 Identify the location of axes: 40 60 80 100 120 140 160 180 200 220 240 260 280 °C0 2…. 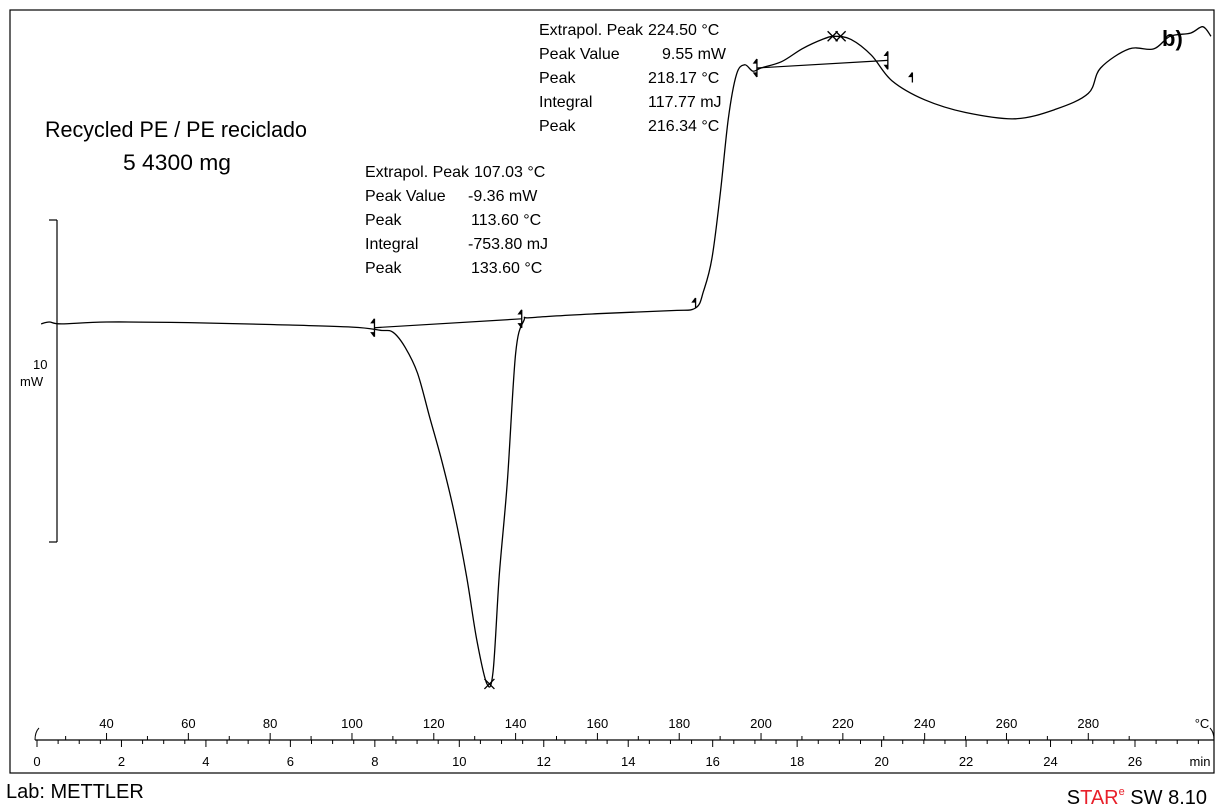
(624, 742).